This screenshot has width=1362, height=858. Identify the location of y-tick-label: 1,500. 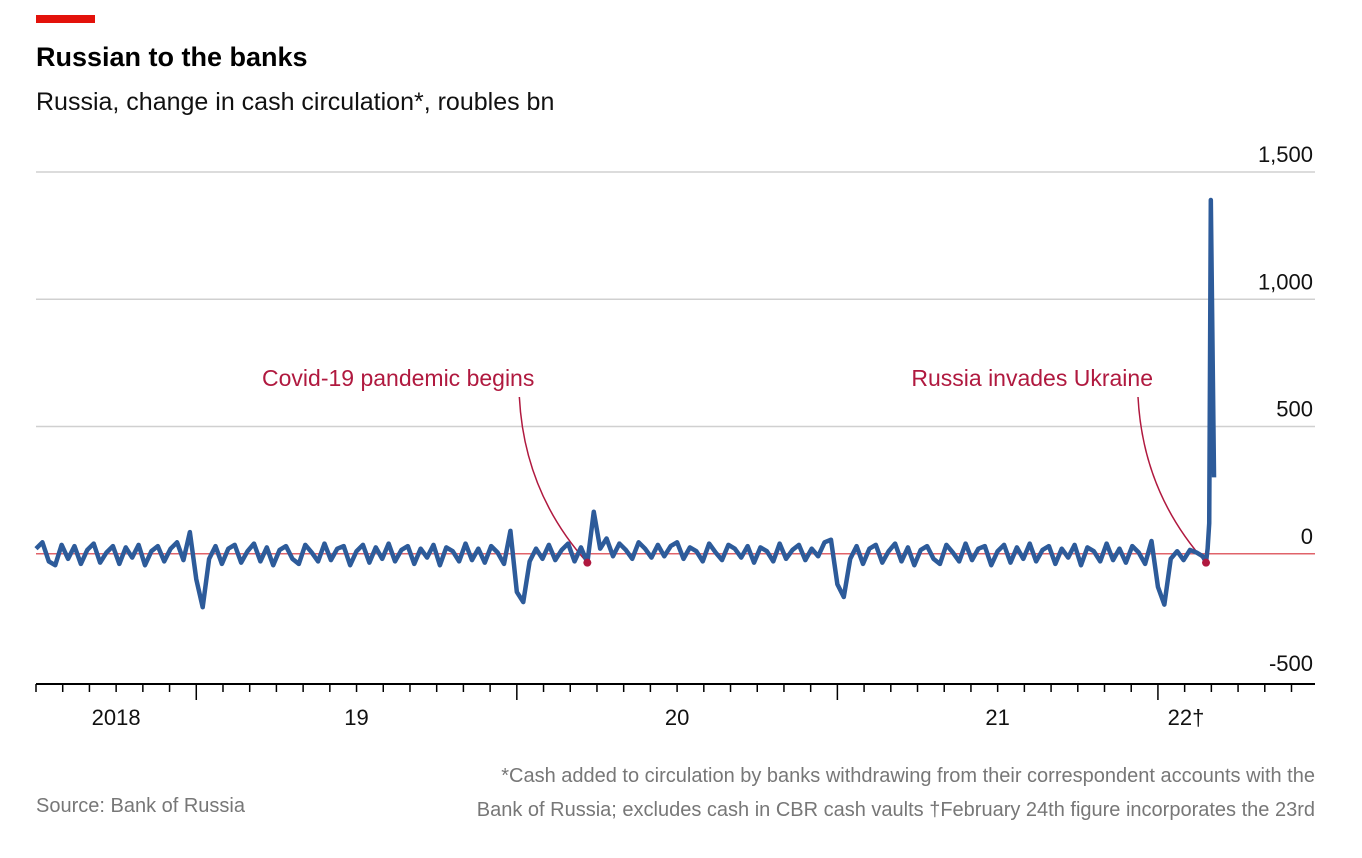
(1285, 154).